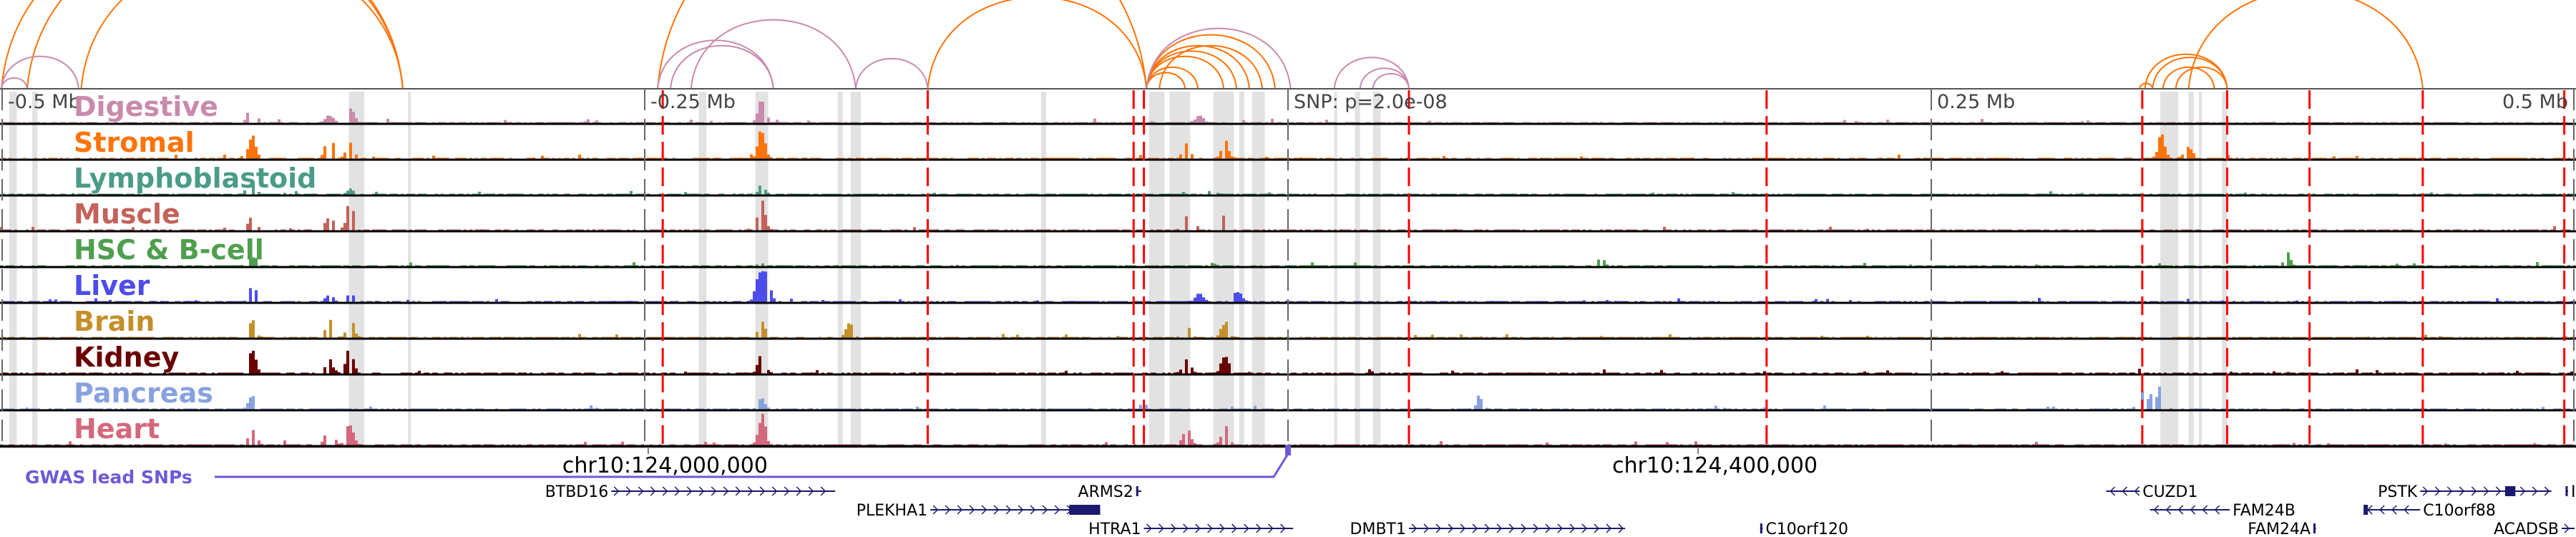  I want to click on gene-dmbt1: DMBT1, so click(1488, 529).